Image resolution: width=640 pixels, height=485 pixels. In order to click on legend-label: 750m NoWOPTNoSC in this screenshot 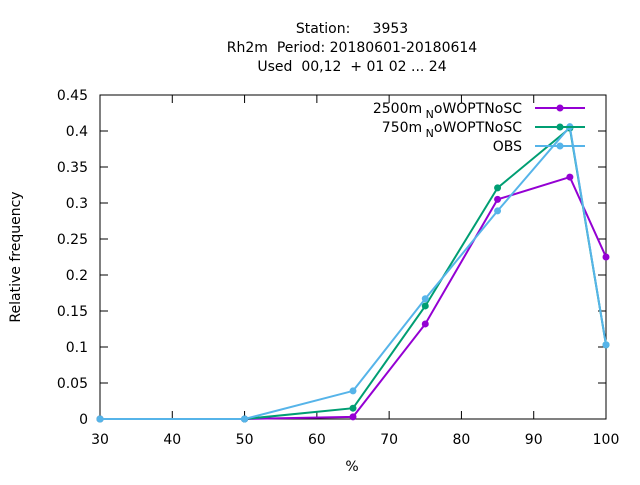, I will do `click(452, 130)`.